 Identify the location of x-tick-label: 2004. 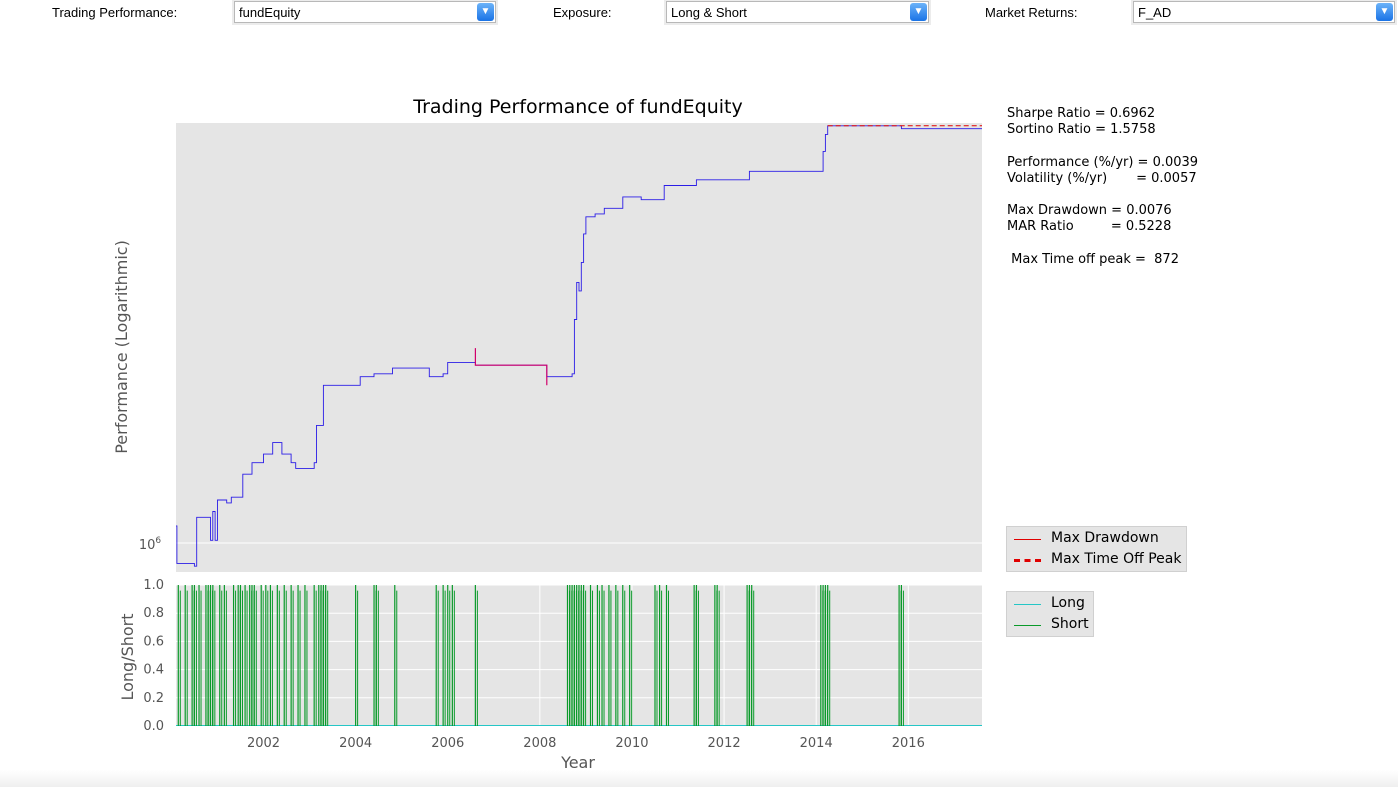
(355, 743).